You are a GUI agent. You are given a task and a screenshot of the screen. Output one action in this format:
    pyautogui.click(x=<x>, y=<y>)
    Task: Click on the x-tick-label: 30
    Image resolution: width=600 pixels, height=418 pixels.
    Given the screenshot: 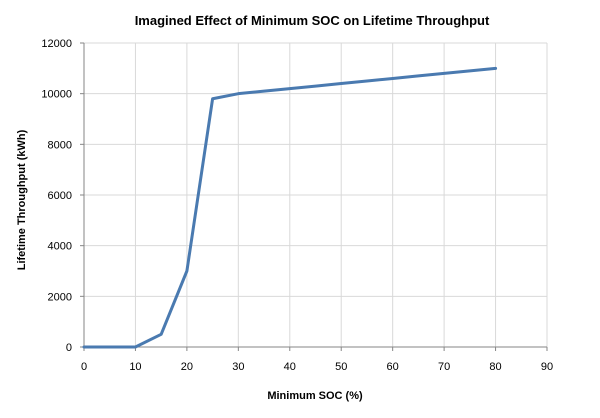 What is the action you would take?
    pyautogui.click(x=238, y=367)
    